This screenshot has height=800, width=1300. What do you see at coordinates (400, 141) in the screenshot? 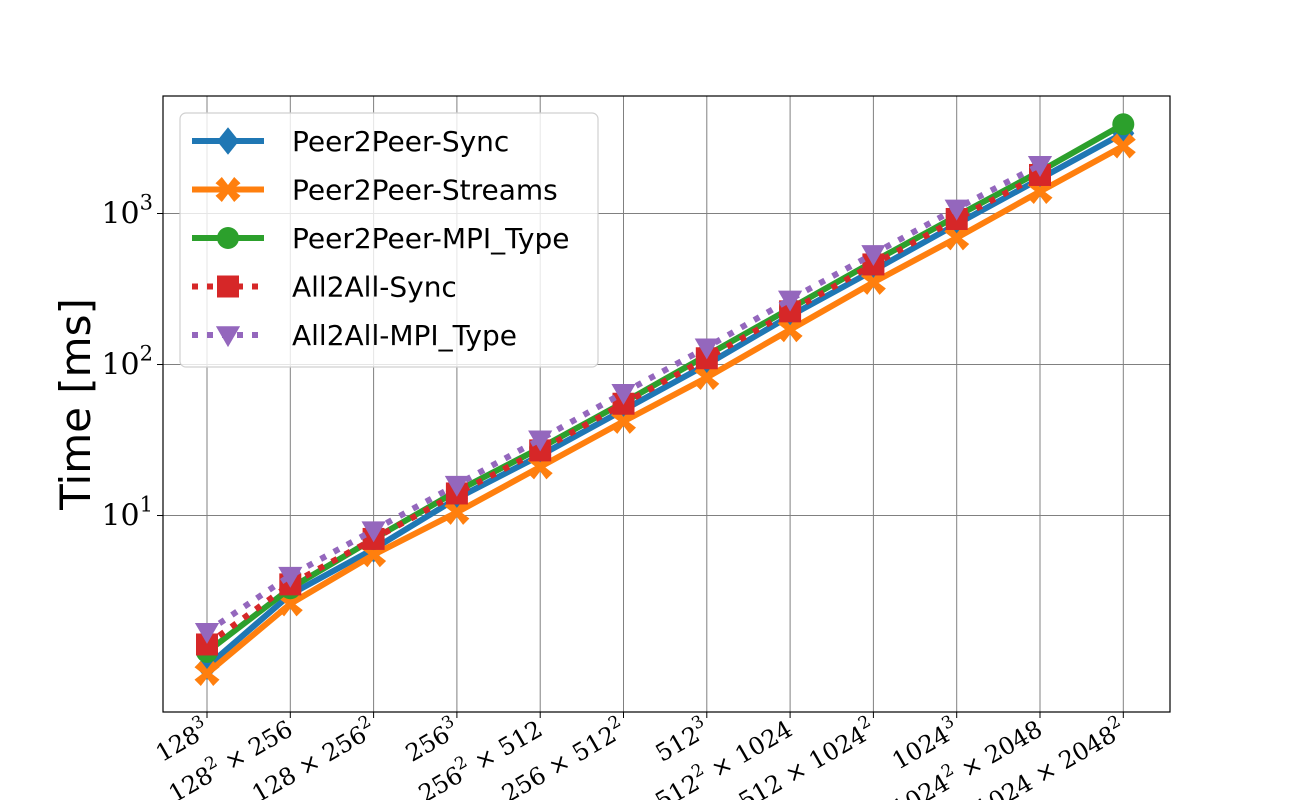
I see `legend-label: Peer2Peer-Sync` at bounding box center [400, 141].